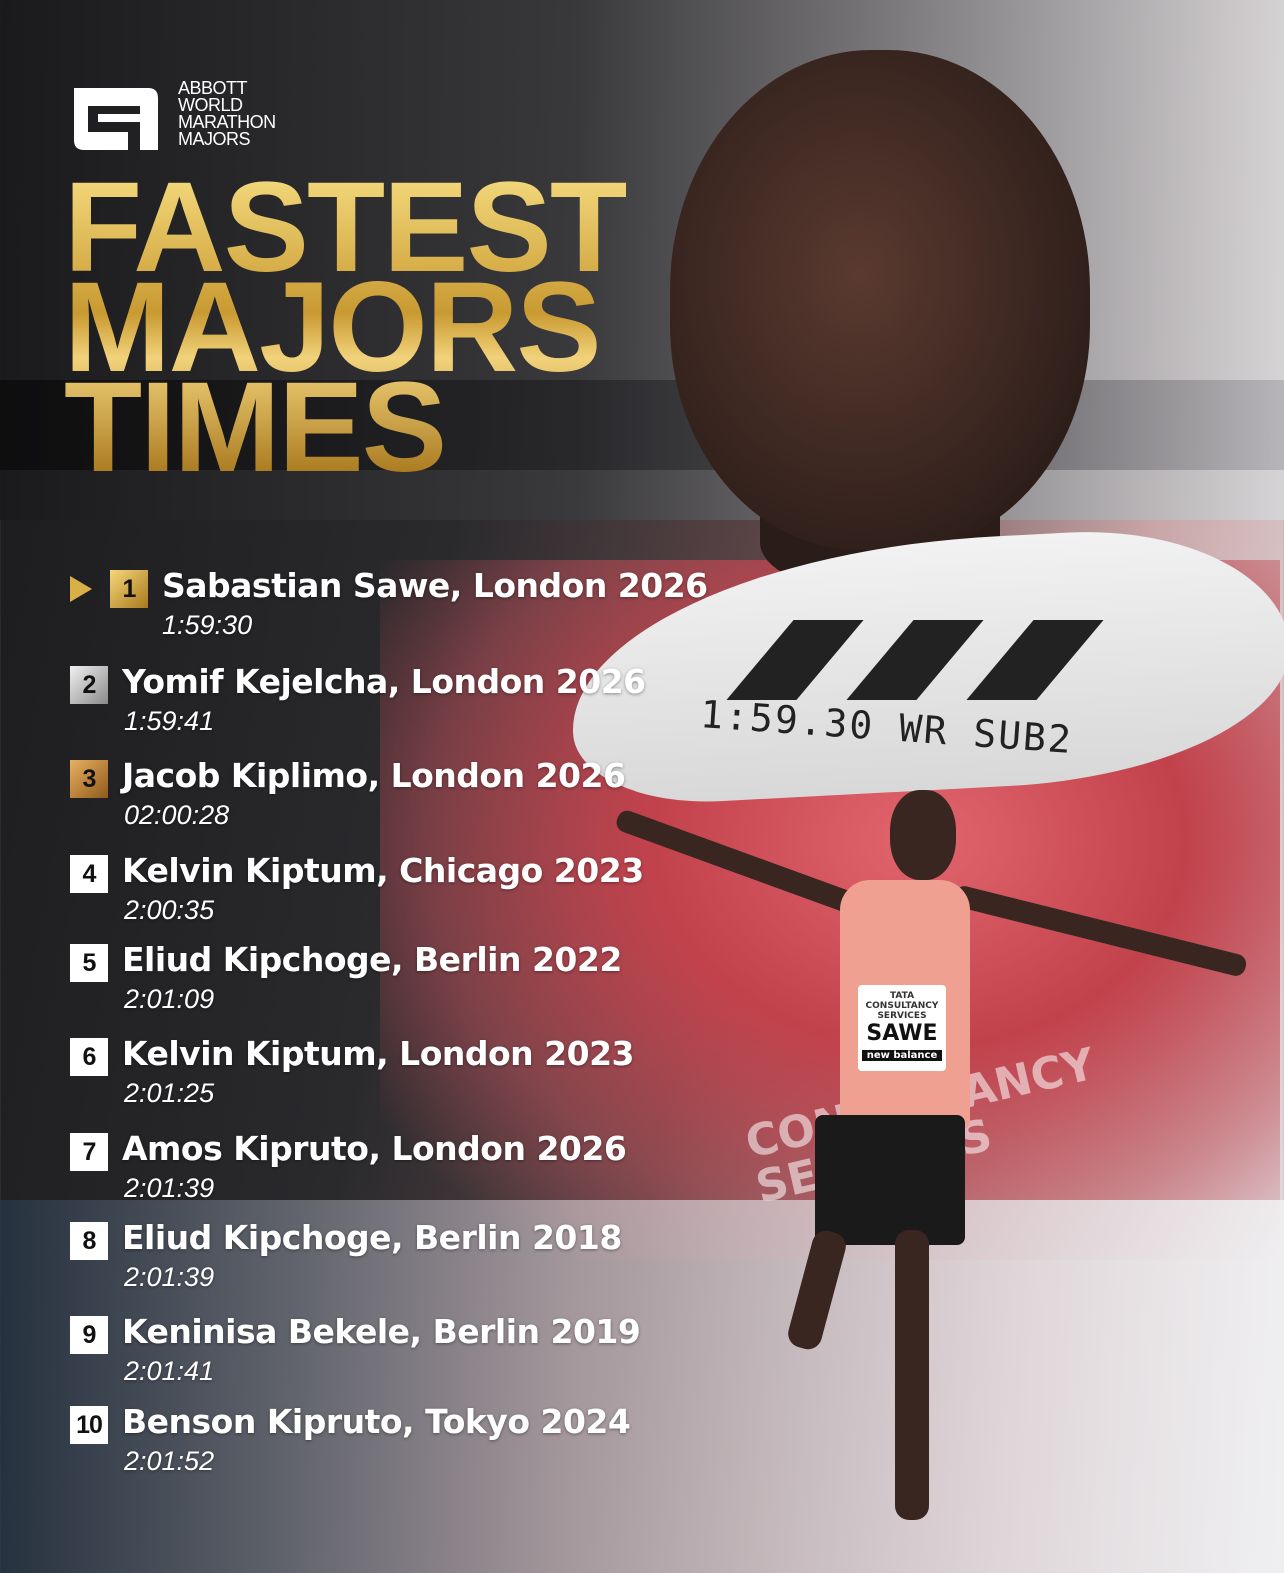 This screenshot has height=1573, width=1284. I want to click on runner-head, so click(923, 835).